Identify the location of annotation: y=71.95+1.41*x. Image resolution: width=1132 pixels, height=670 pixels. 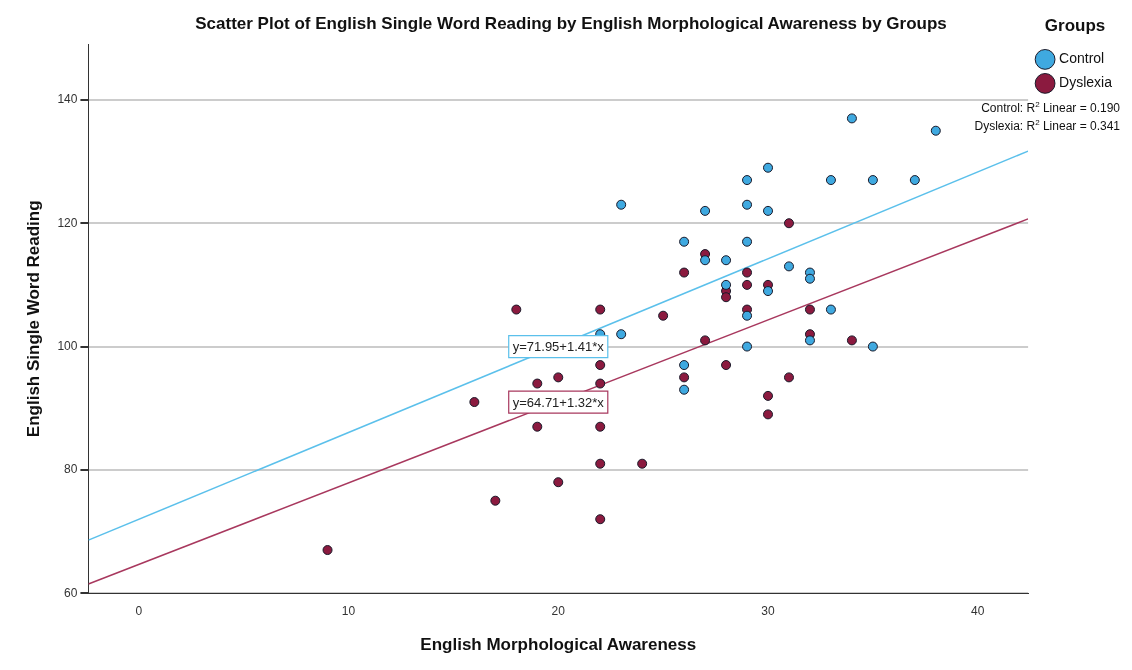
(558, 347).